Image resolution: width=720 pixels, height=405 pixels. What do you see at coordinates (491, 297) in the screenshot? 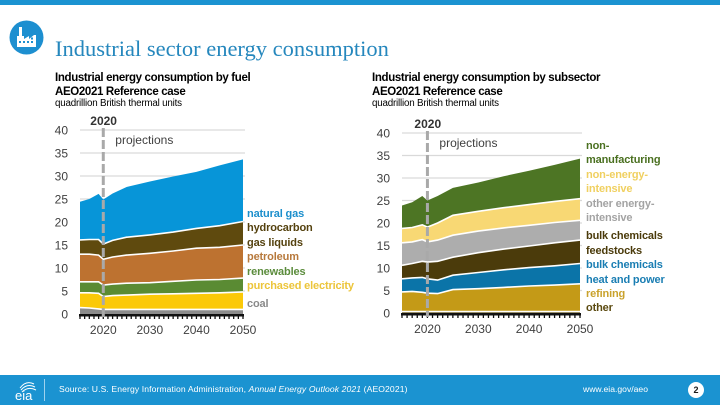
I see `area-refining` at bounding box center [491, 297].